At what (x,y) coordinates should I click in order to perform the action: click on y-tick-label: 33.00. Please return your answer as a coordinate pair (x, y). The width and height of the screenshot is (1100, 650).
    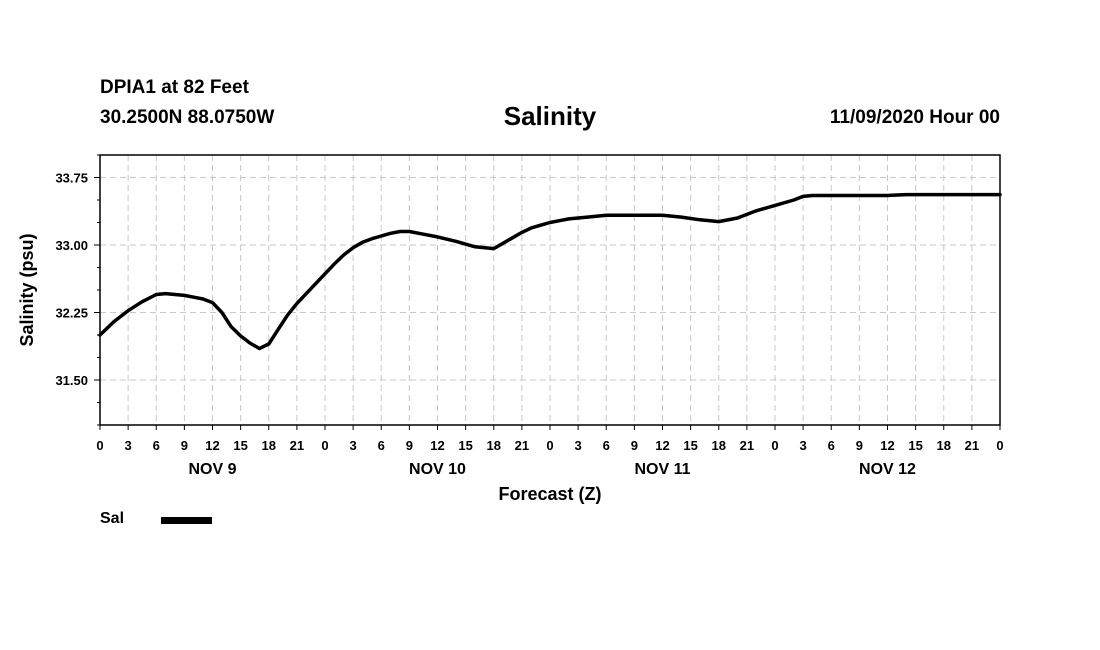
    Looking at the image, I should click on (71, 245).